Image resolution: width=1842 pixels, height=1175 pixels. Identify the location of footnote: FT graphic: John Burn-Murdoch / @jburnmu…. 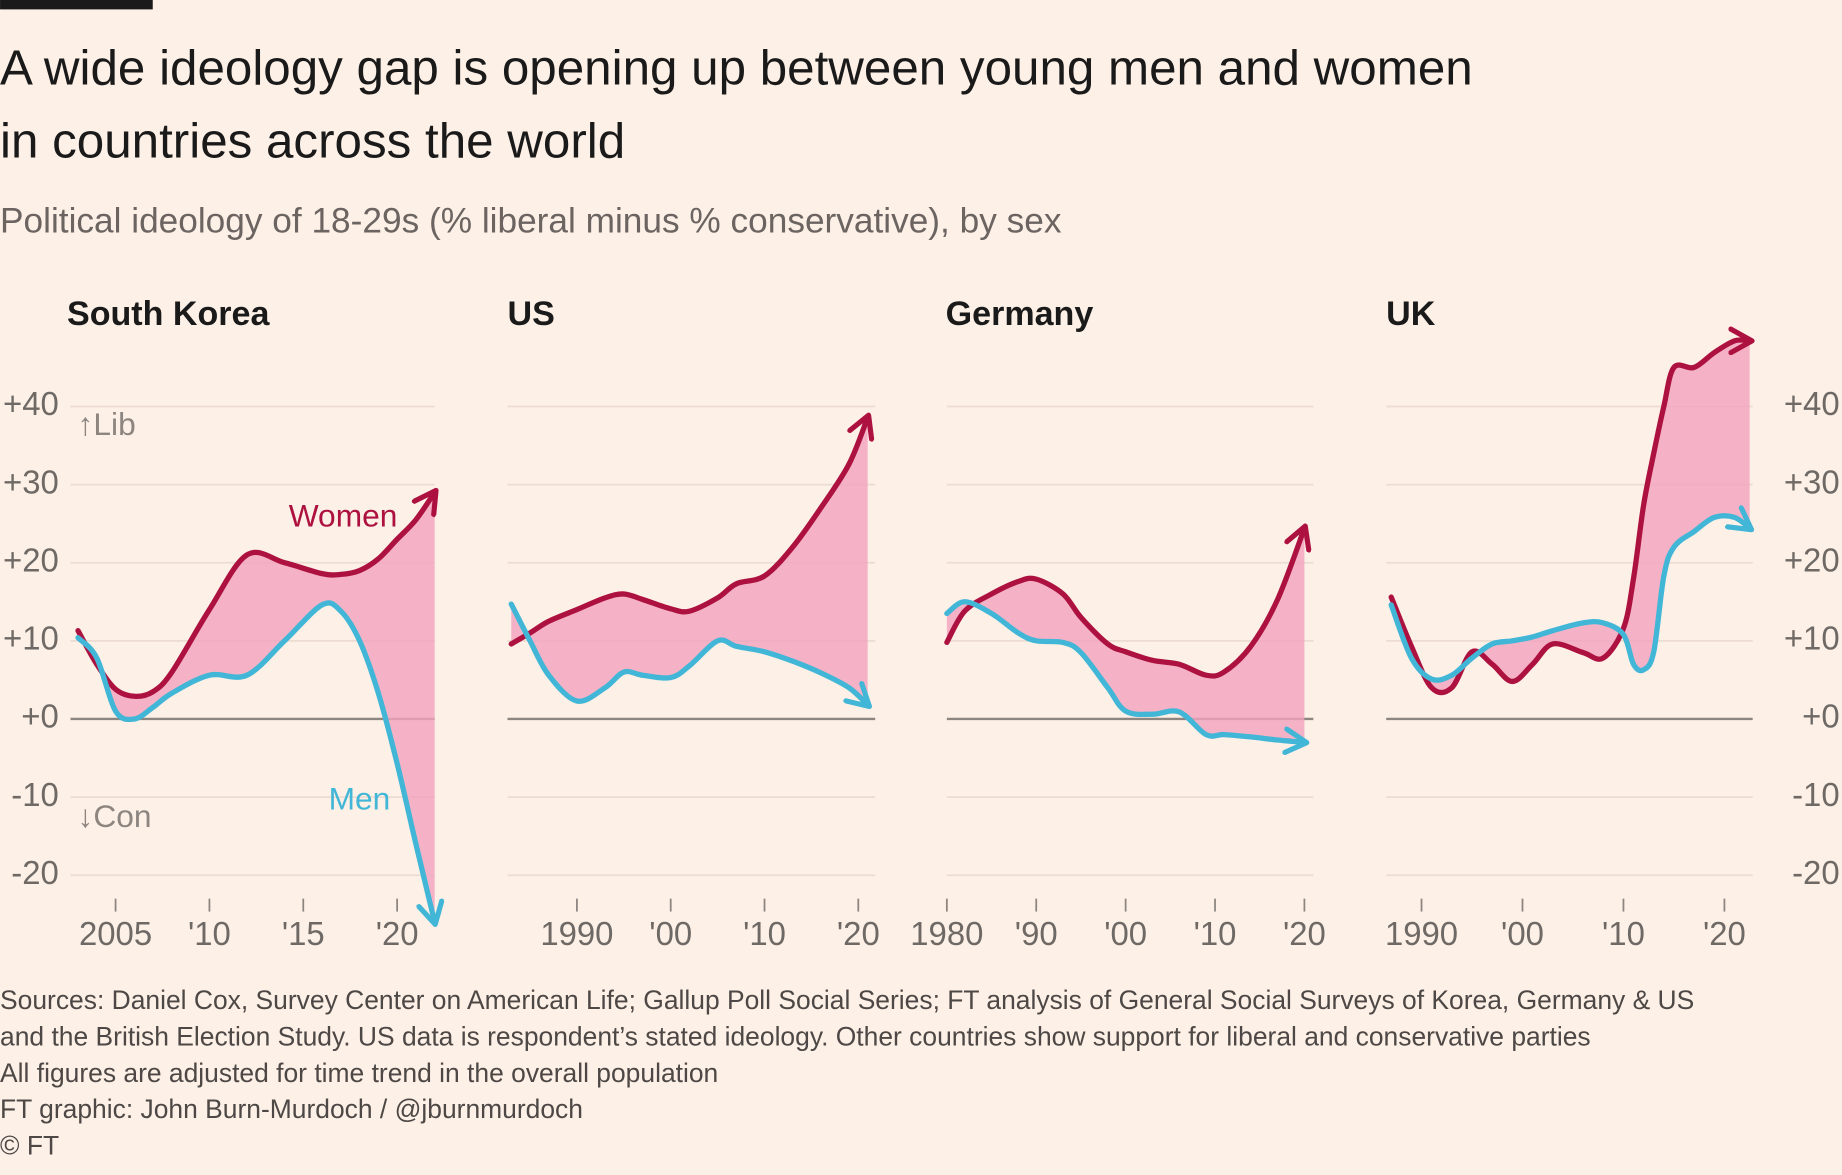
(291, 1109).